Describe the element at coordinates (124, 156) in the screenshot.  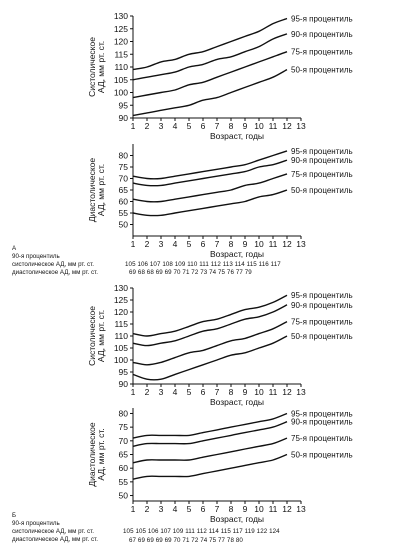
I see `y-tick-label: 80` at that location.